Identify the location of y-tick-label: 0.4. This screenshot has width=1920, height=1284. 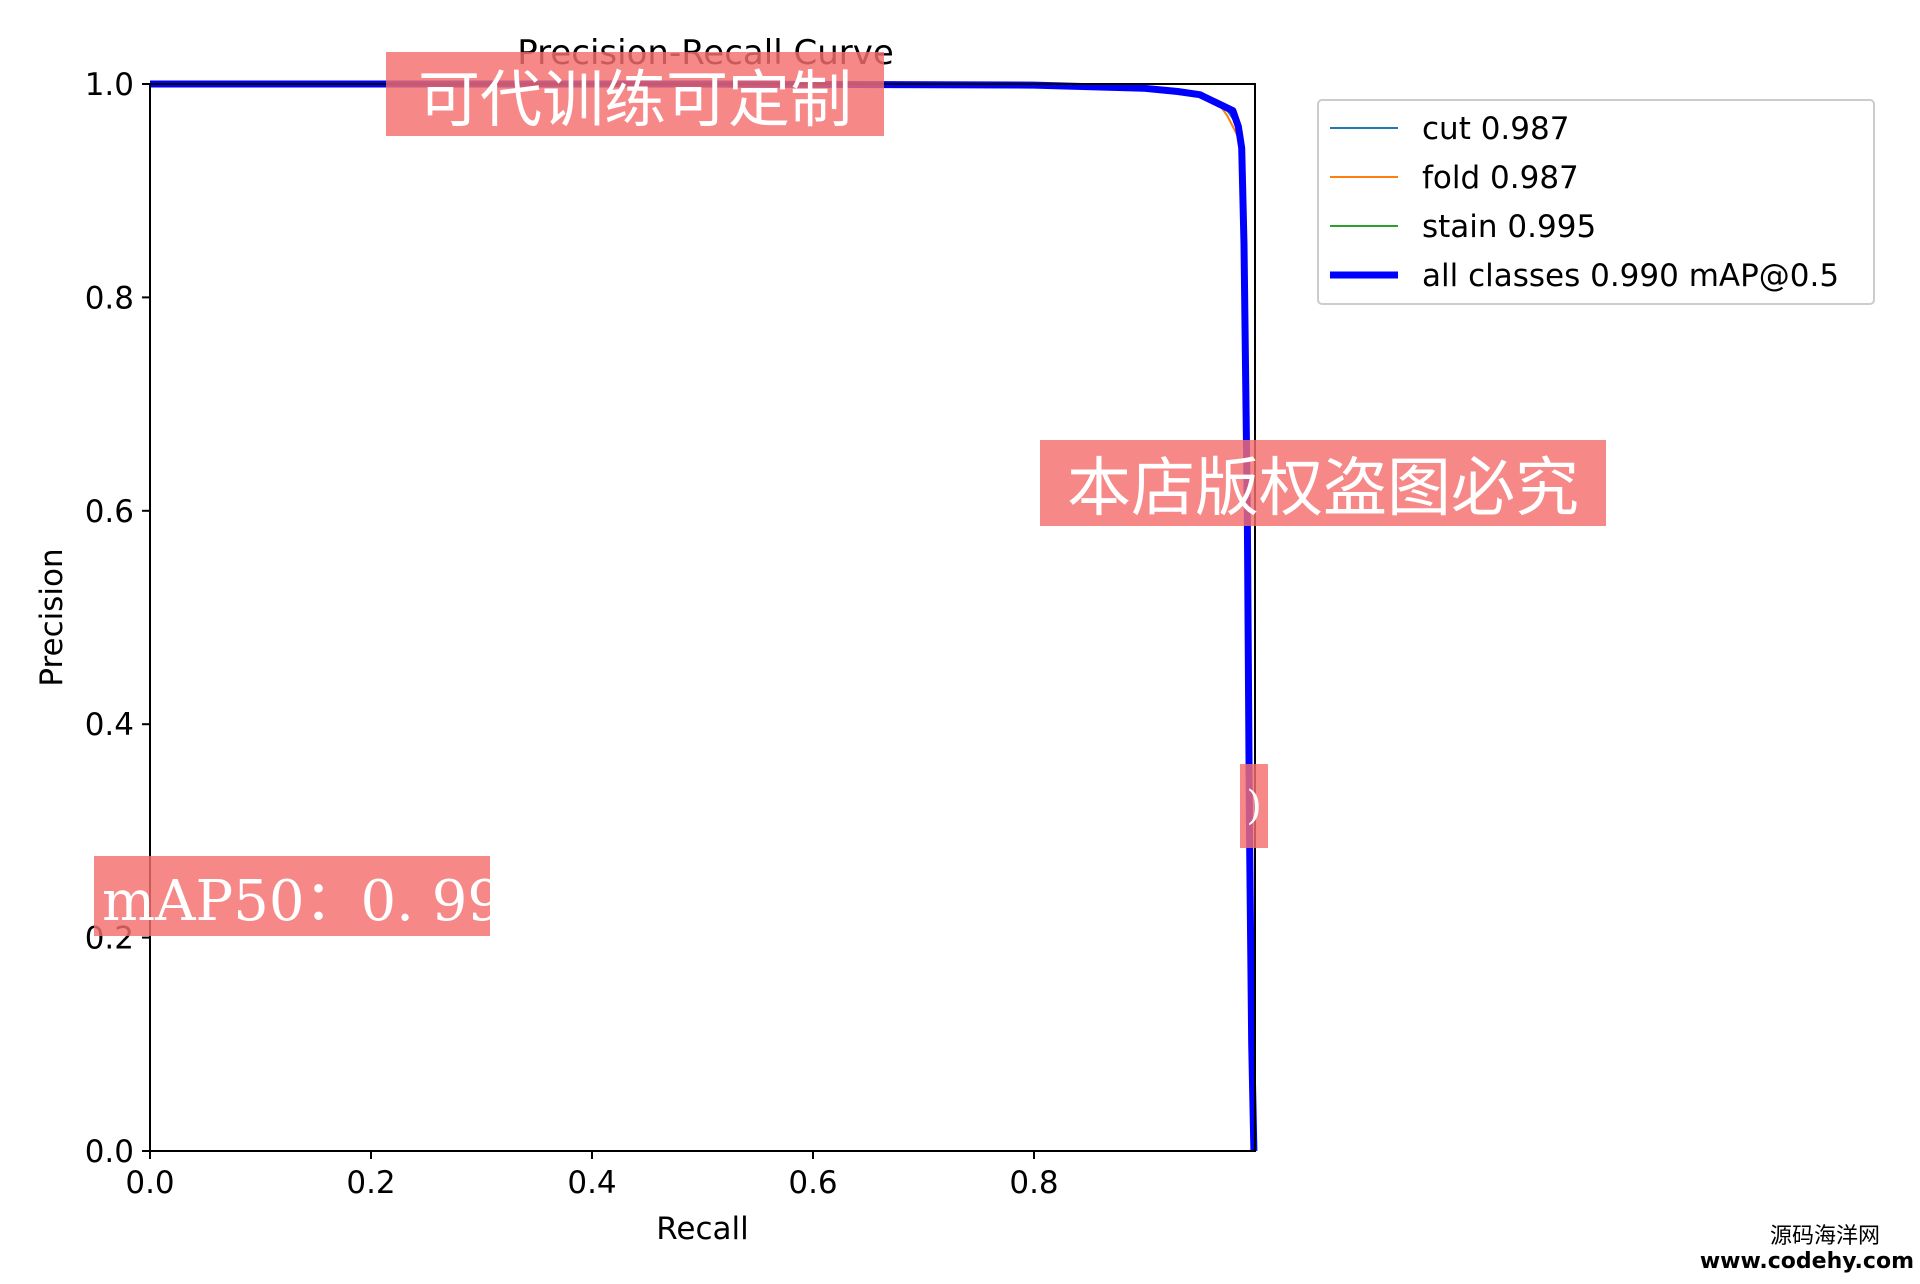
(109, 725).